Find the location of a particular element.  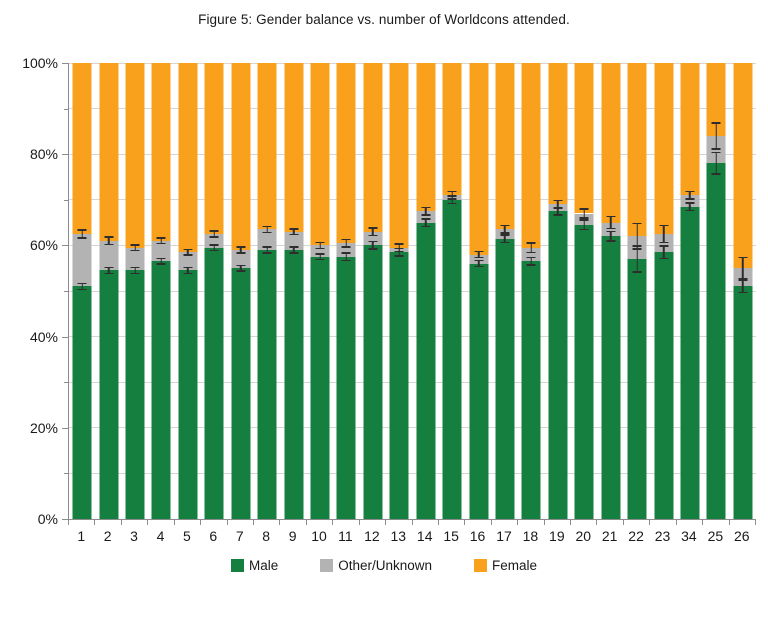

x-tick-label-19: 19 is located at coordinates (557, 536).